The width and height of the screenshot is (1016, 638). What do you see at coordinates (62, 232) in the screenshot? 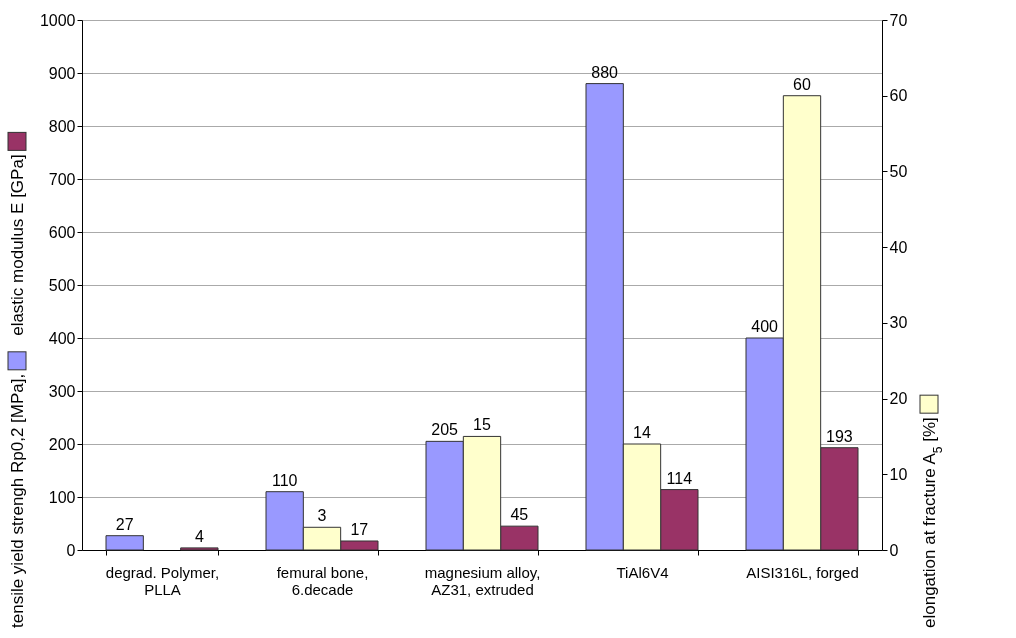
I see `y-tick-label: 600` at bounding box center [62, 232].